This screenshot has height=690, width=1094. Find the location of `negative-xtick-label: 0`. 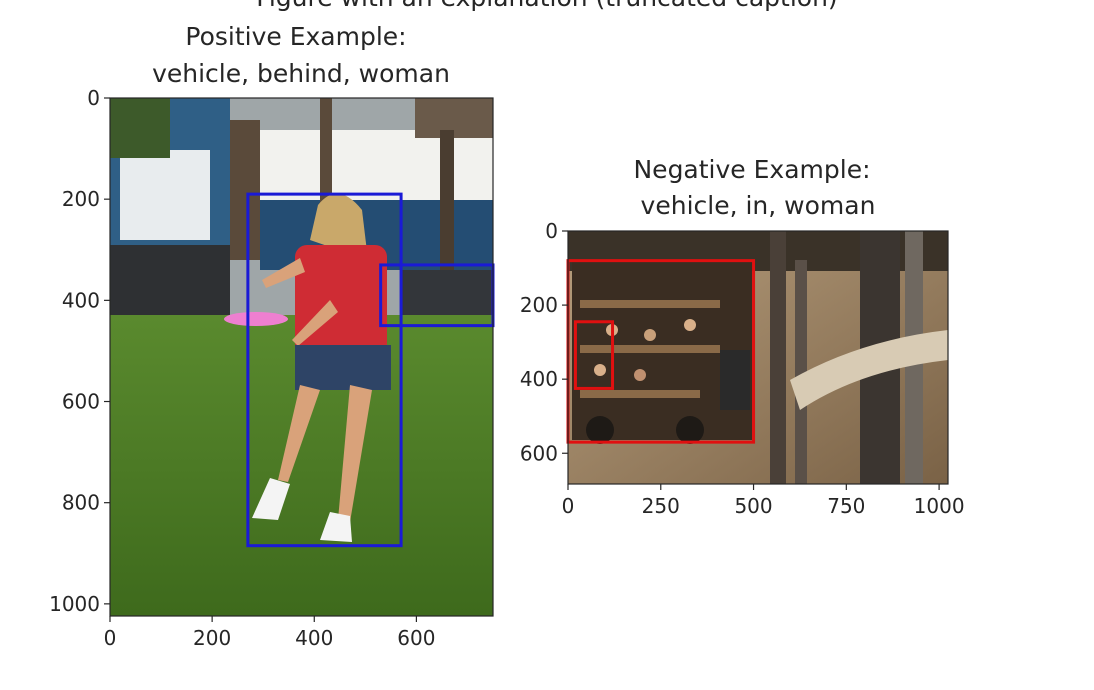

negative-xtick-label: 0 is located at coordinates (568, 506).